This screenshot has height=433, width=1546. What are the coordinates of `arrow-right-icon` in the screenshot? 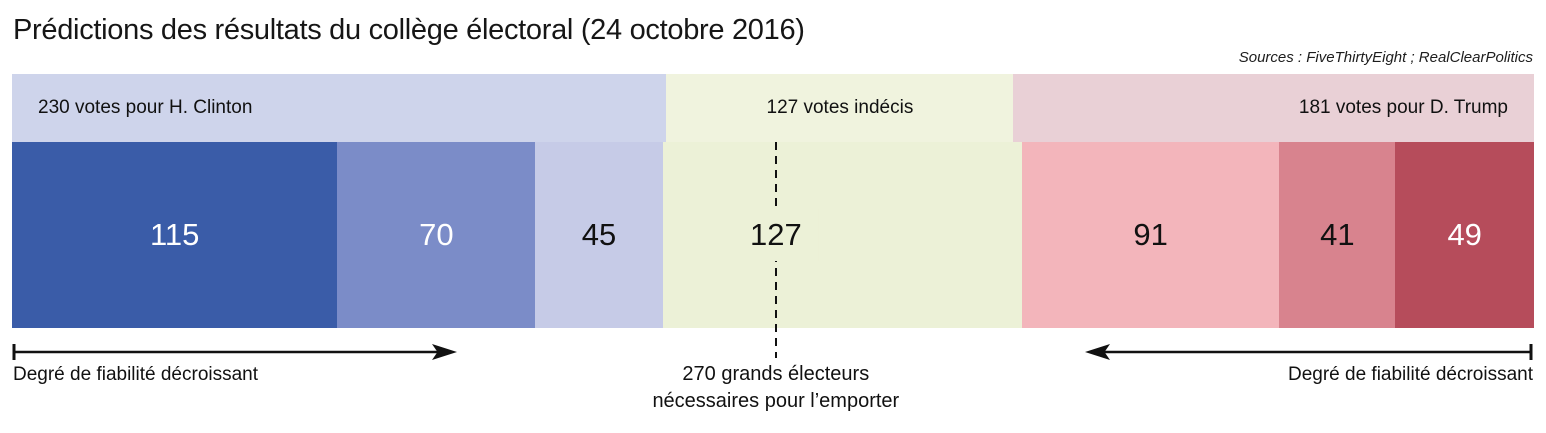 It's located at (234, 352).